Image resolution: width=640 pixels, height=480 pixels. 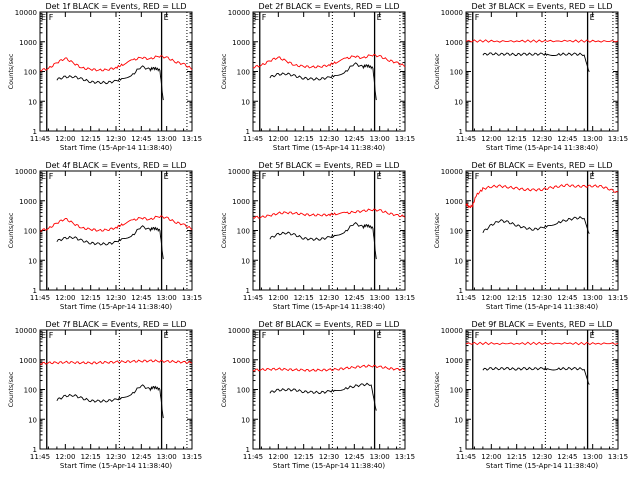 What do you see at coordinates (328, 6) in the screenshot?
I see `plot-title: Det 2f BLACK = Events, RED = LLD` at bounding box center [328, 6].